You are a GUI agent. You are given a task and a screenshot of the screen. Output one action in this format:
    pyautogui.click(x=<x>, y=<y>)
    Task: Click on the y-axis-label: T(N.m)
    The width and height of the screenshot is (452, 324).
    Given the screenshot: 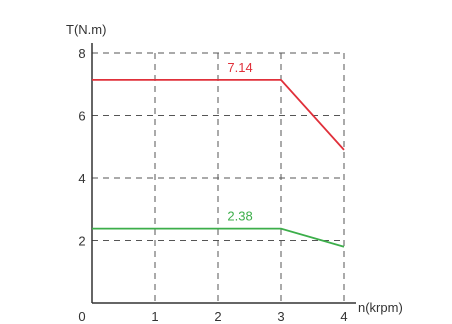 What is the action you would take?
    pyautogui.click(x=86, y=29)
    